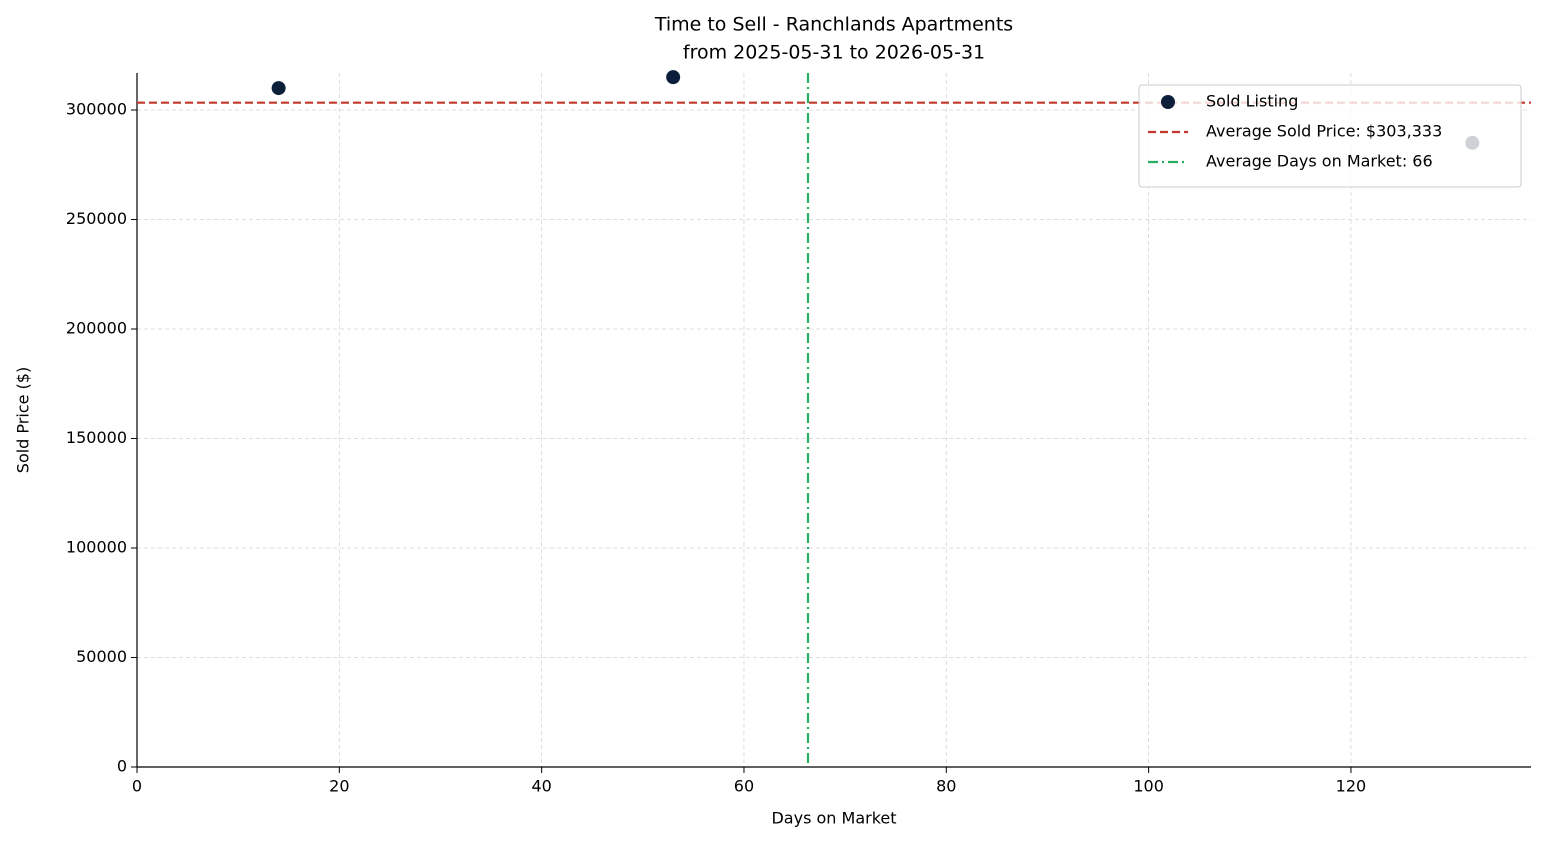  What do you see at coordinates (1168, 102) in the screenshot?
I see `legend-marker` at bounding box center [1168, 102].